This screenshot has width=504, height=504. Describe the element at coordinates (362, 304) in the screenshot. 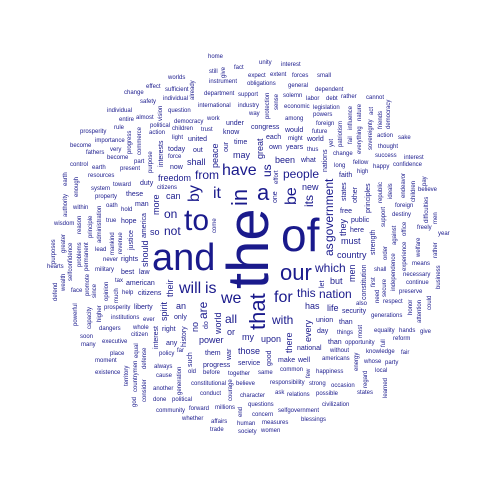

I see `cloud-word: also` at that location.